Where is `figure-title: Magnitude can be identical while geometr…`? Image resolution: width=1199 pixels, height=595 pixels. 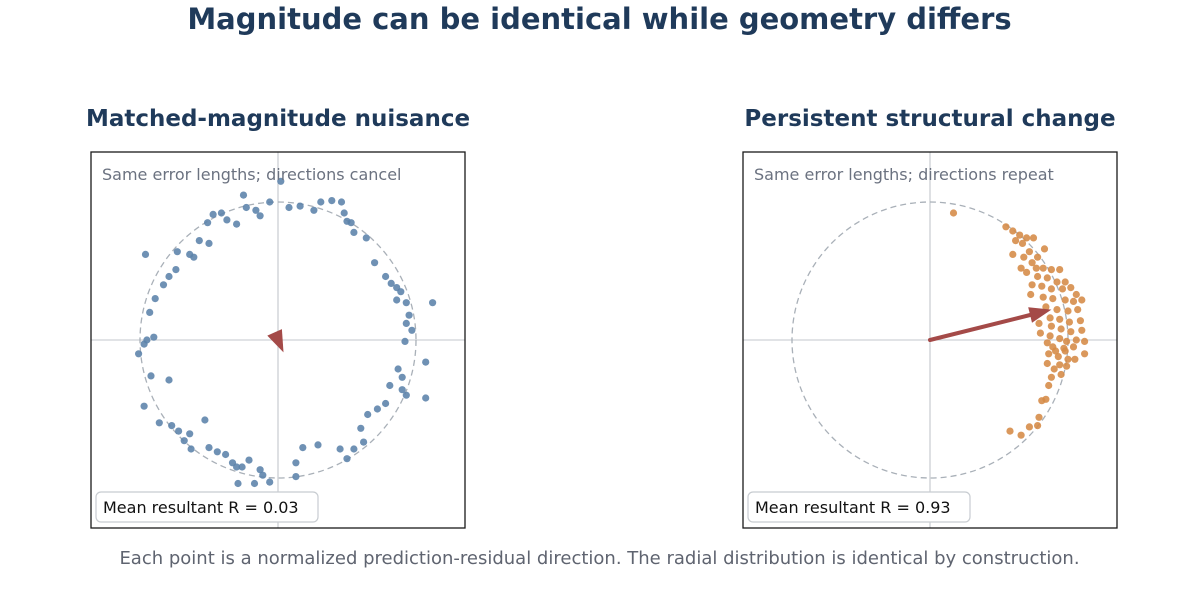
figure-title: Magnitude can be identical while geometr… is located at coordinates (599, 19).